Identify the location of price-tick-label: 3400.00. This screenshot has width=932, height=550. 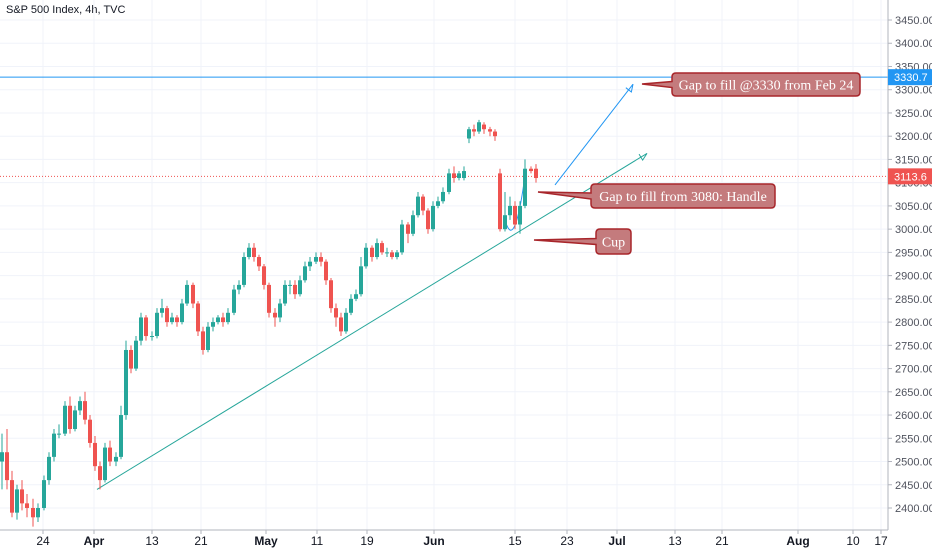
(913, 44).